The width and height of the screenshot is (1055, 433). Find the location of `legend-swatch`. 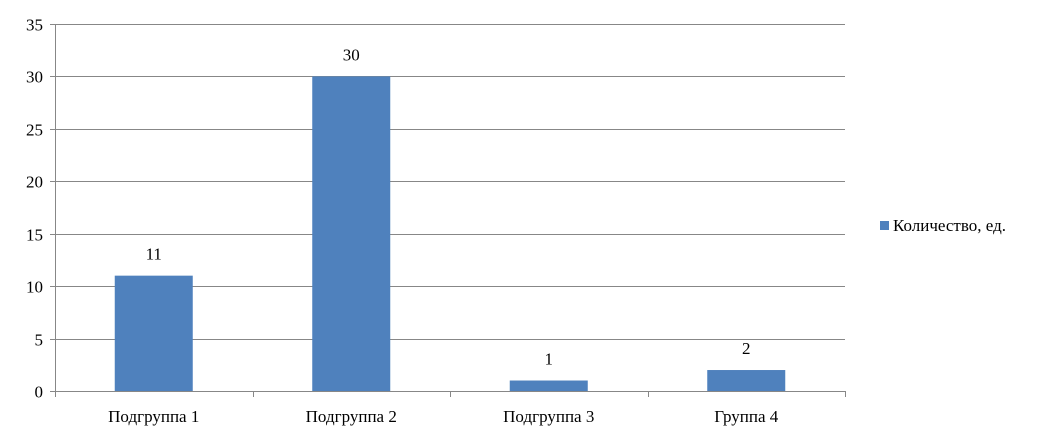

legend-swatch is located at coordinates (884, 225).